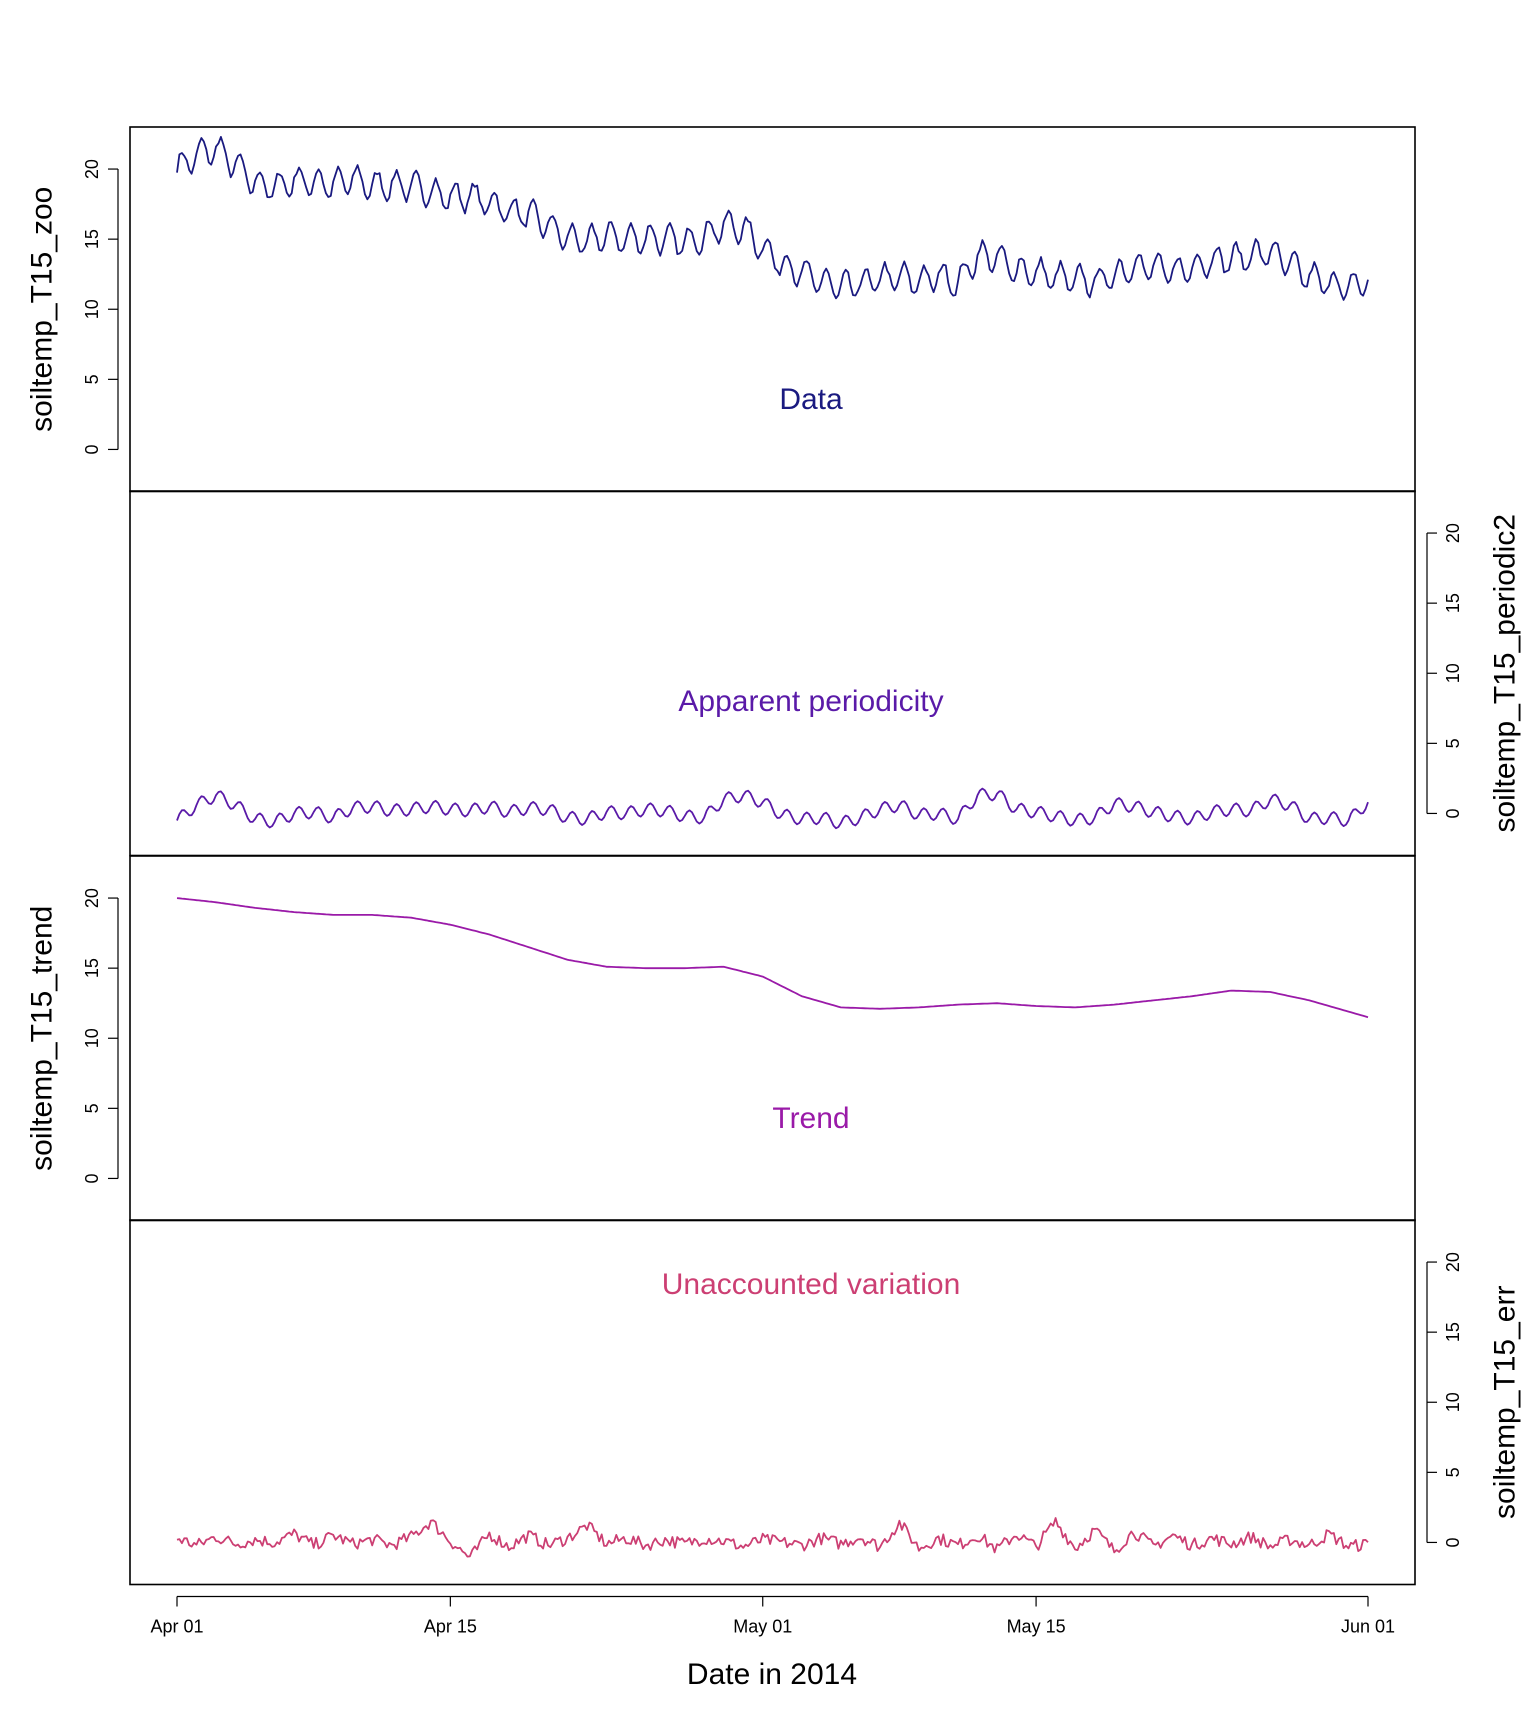  What do you see at coordinates (176, 1627) in the screenshot?
I see `x-tick-label: Apr 01` at bounding box center [176, 1627].